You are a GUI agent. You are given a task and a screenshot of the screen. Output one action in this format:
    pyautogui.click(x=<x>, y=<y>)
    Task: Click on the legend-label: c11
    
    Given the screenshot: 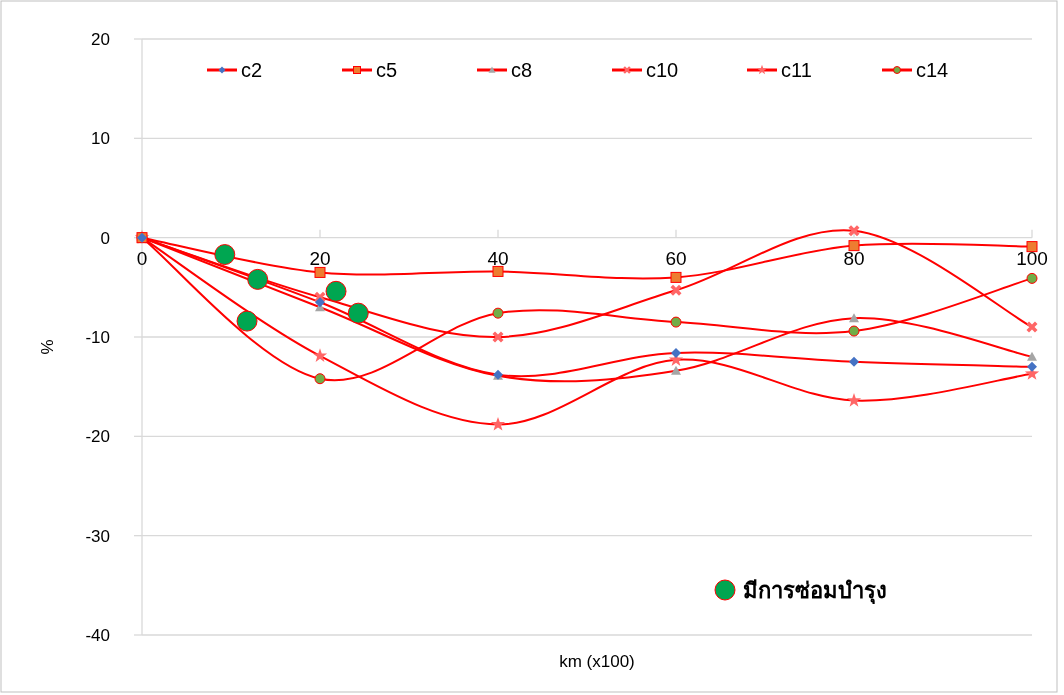 What is the action you would take?
    pyautogui.click(x=796, y=70)
    